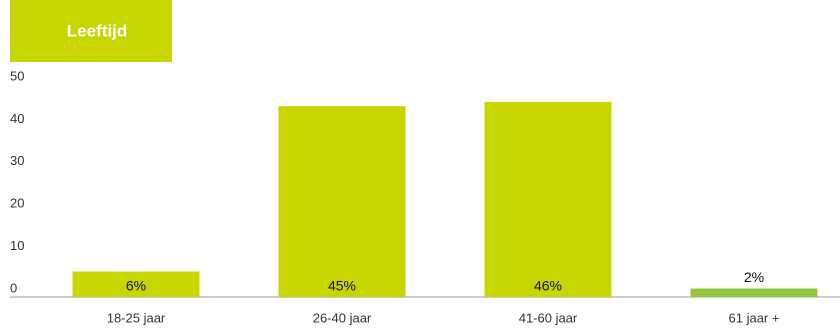 The height and width of the screenshot is (330, 840). Describe the element at coordinates (17, 160) in the screenshot. I see `y-tick-label: 30` at that location.